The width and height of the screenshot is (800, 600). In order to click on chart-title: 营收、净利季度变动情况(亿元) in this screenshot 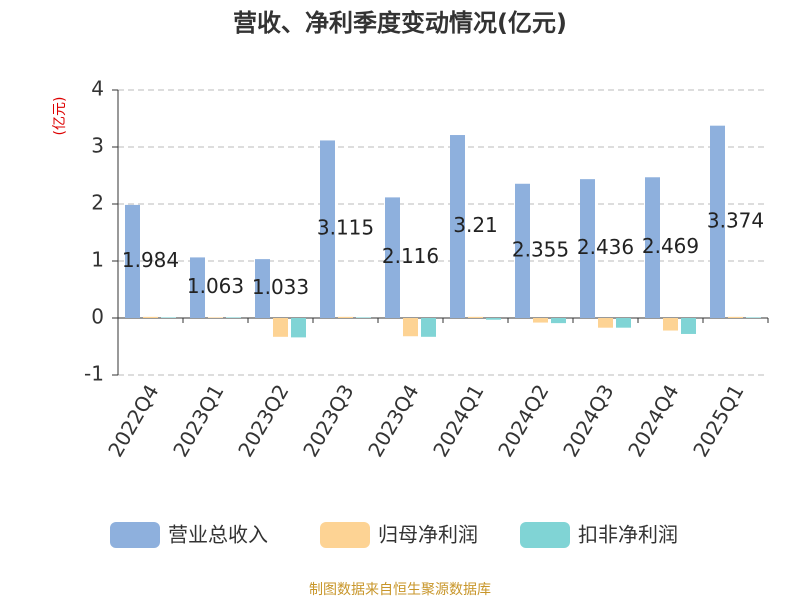, I will do `click(400, 23)`.